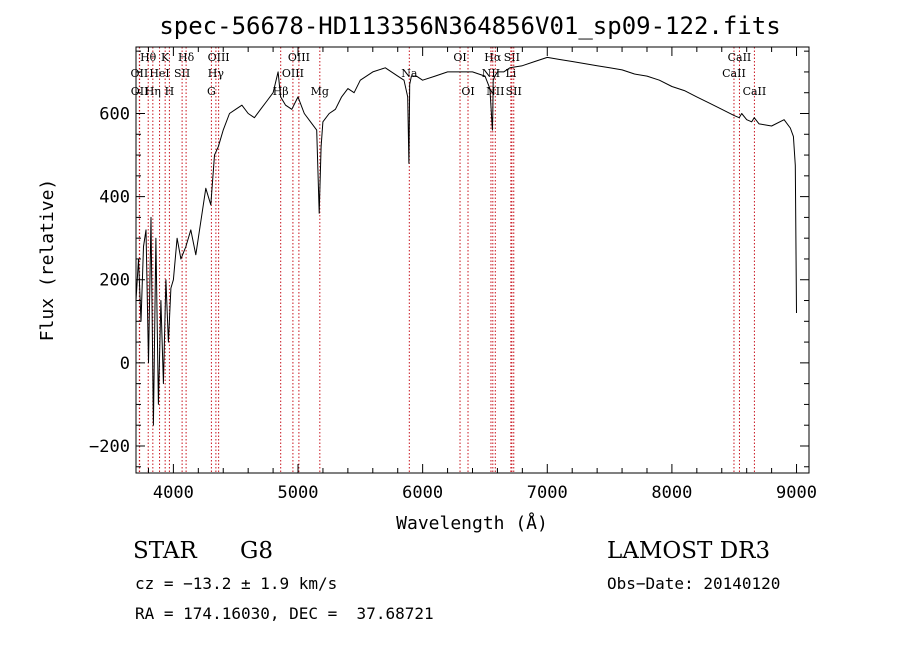  Describe the element at coordinates (216, 73) in the screenshot. I see `marker-label-10: Hγ` at that location.